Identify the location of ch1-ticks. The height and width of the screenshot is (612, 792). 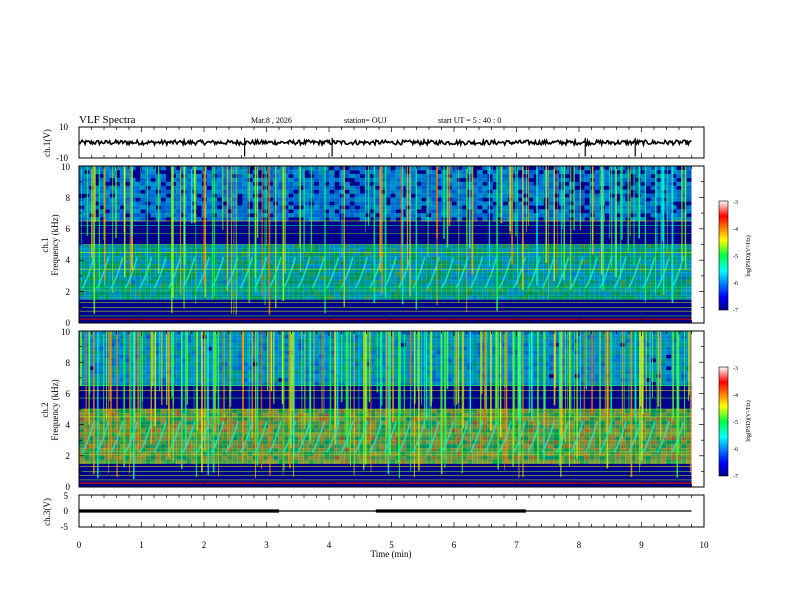
(391, 142).